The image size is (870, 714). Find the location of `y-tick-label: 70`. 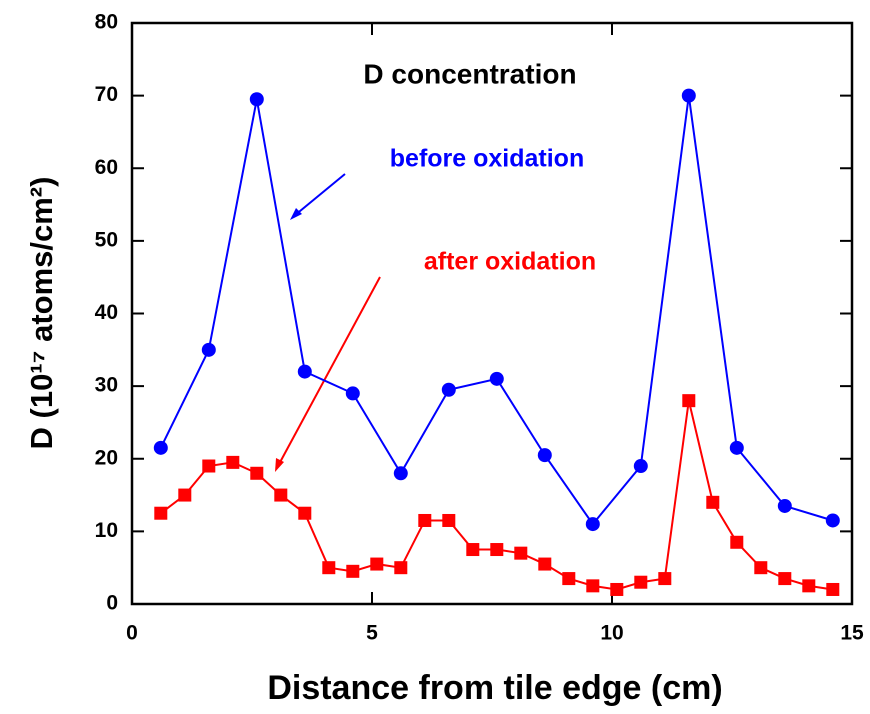

y-tick-label: 70 is located at coordinates (106, 94).